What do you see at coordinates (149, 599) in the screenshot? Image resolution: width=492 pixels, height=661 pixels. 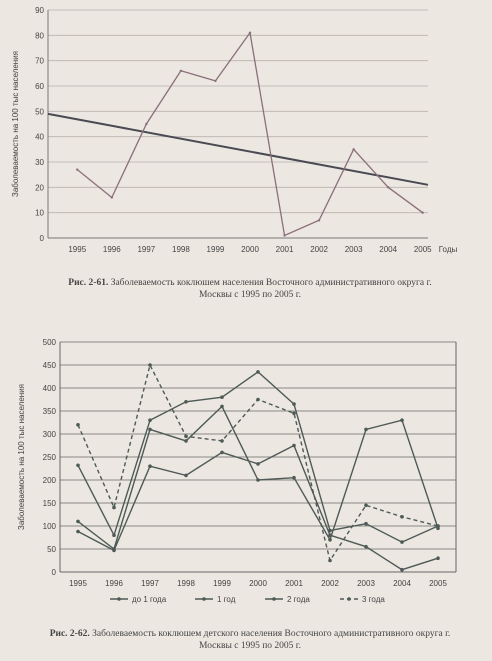 I see `legend-label: до 1 года` at bounding box center [149, 599].